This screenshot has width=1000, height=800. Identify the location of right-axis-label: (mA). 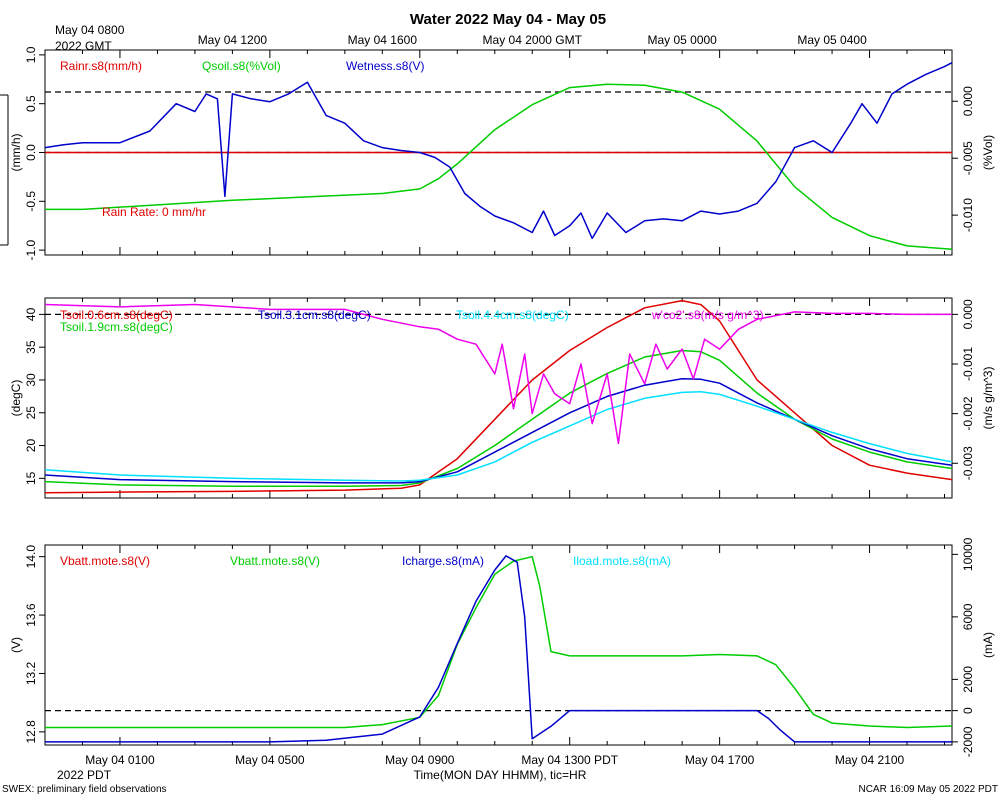
(988, 645).